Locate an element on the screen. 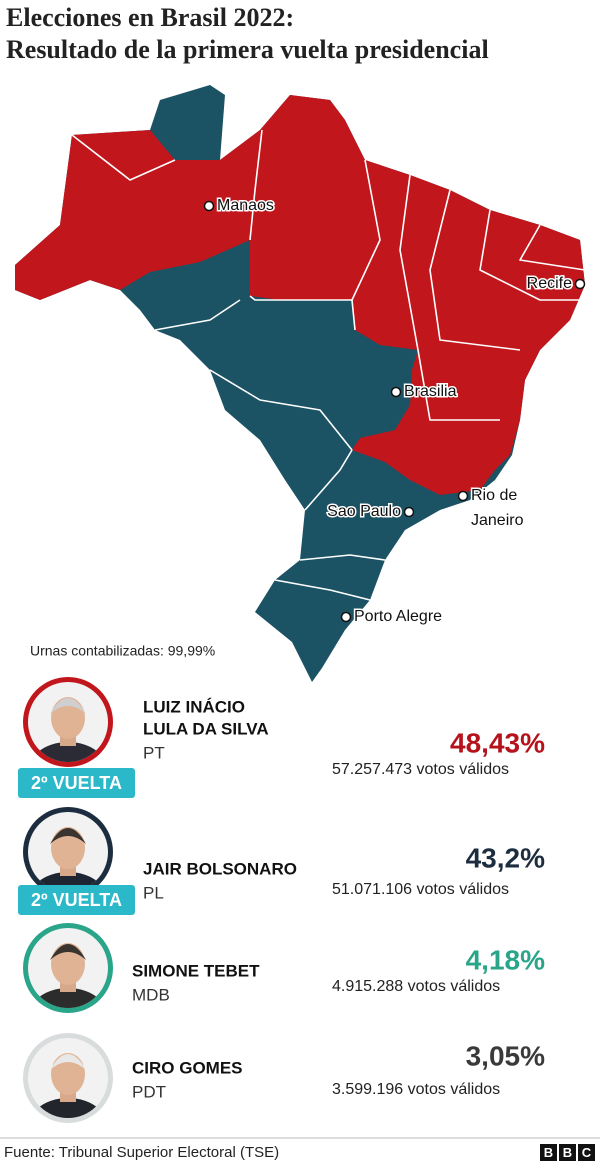 The width and height of the screenshot is (600, 1170). candidate-name: JAIR BOLSONARO is located at coordinates (220, 868).